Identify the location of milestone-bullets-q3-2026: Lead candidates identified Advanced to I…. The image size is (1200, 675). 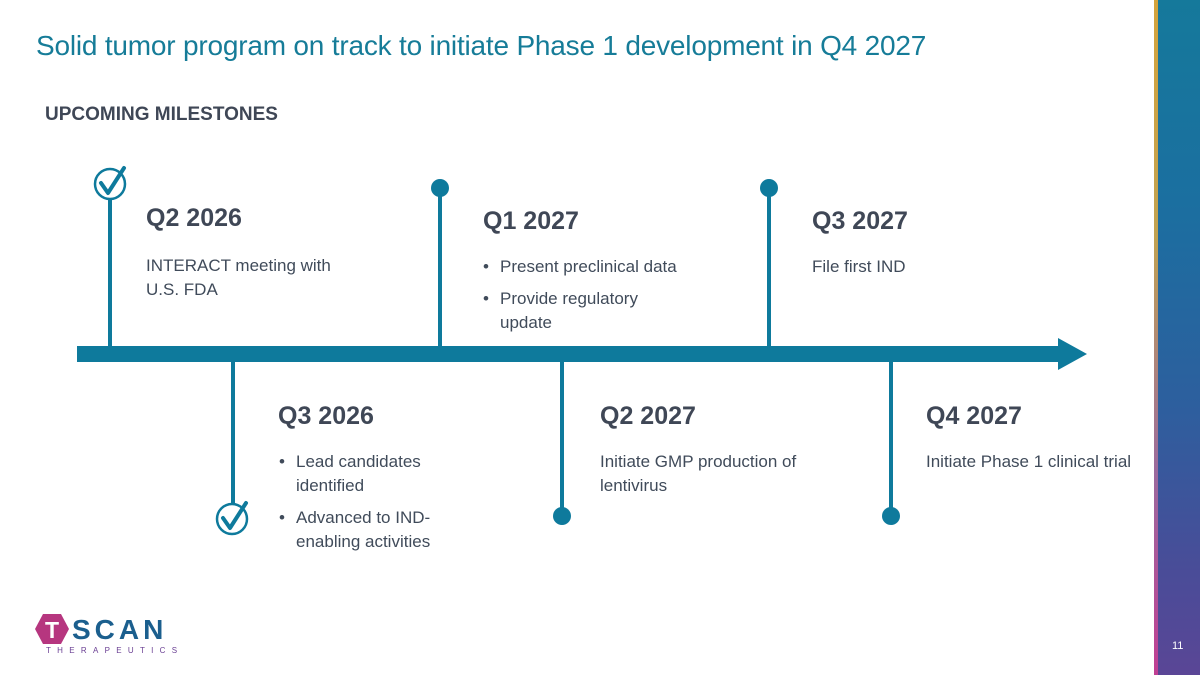
(373, 506).